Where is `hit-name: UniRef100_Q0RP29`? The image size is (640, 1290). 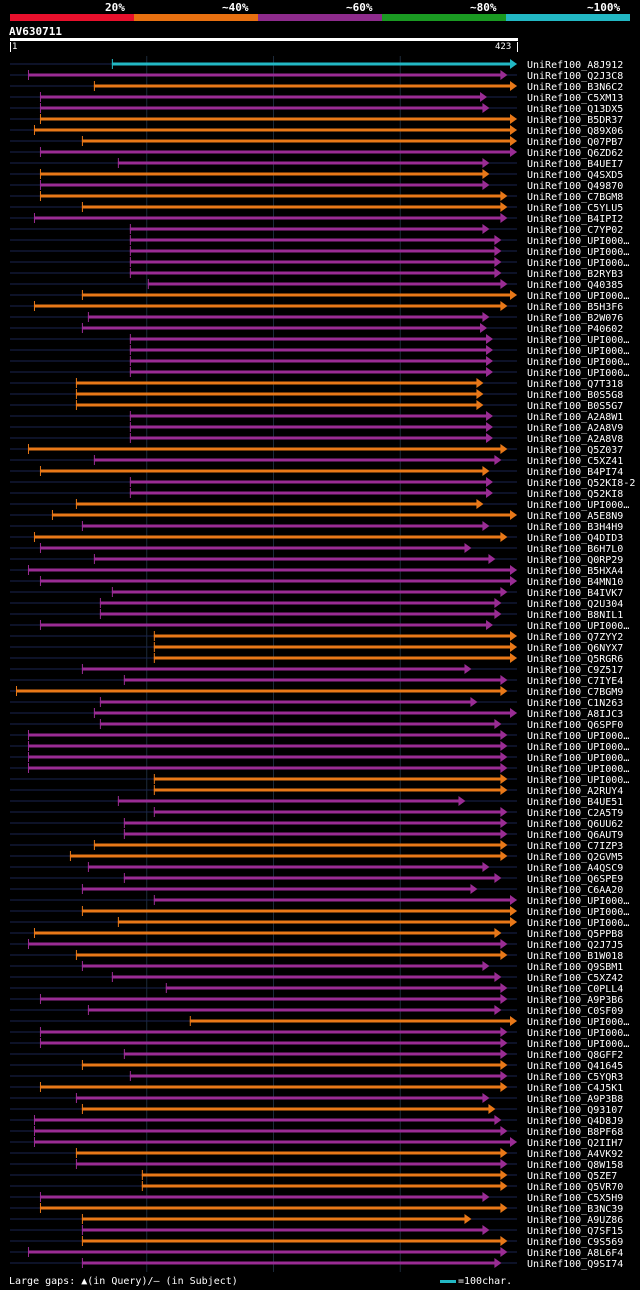
hit-name: UniRef100_Q0RP29 is located at coordinates (575, 560).